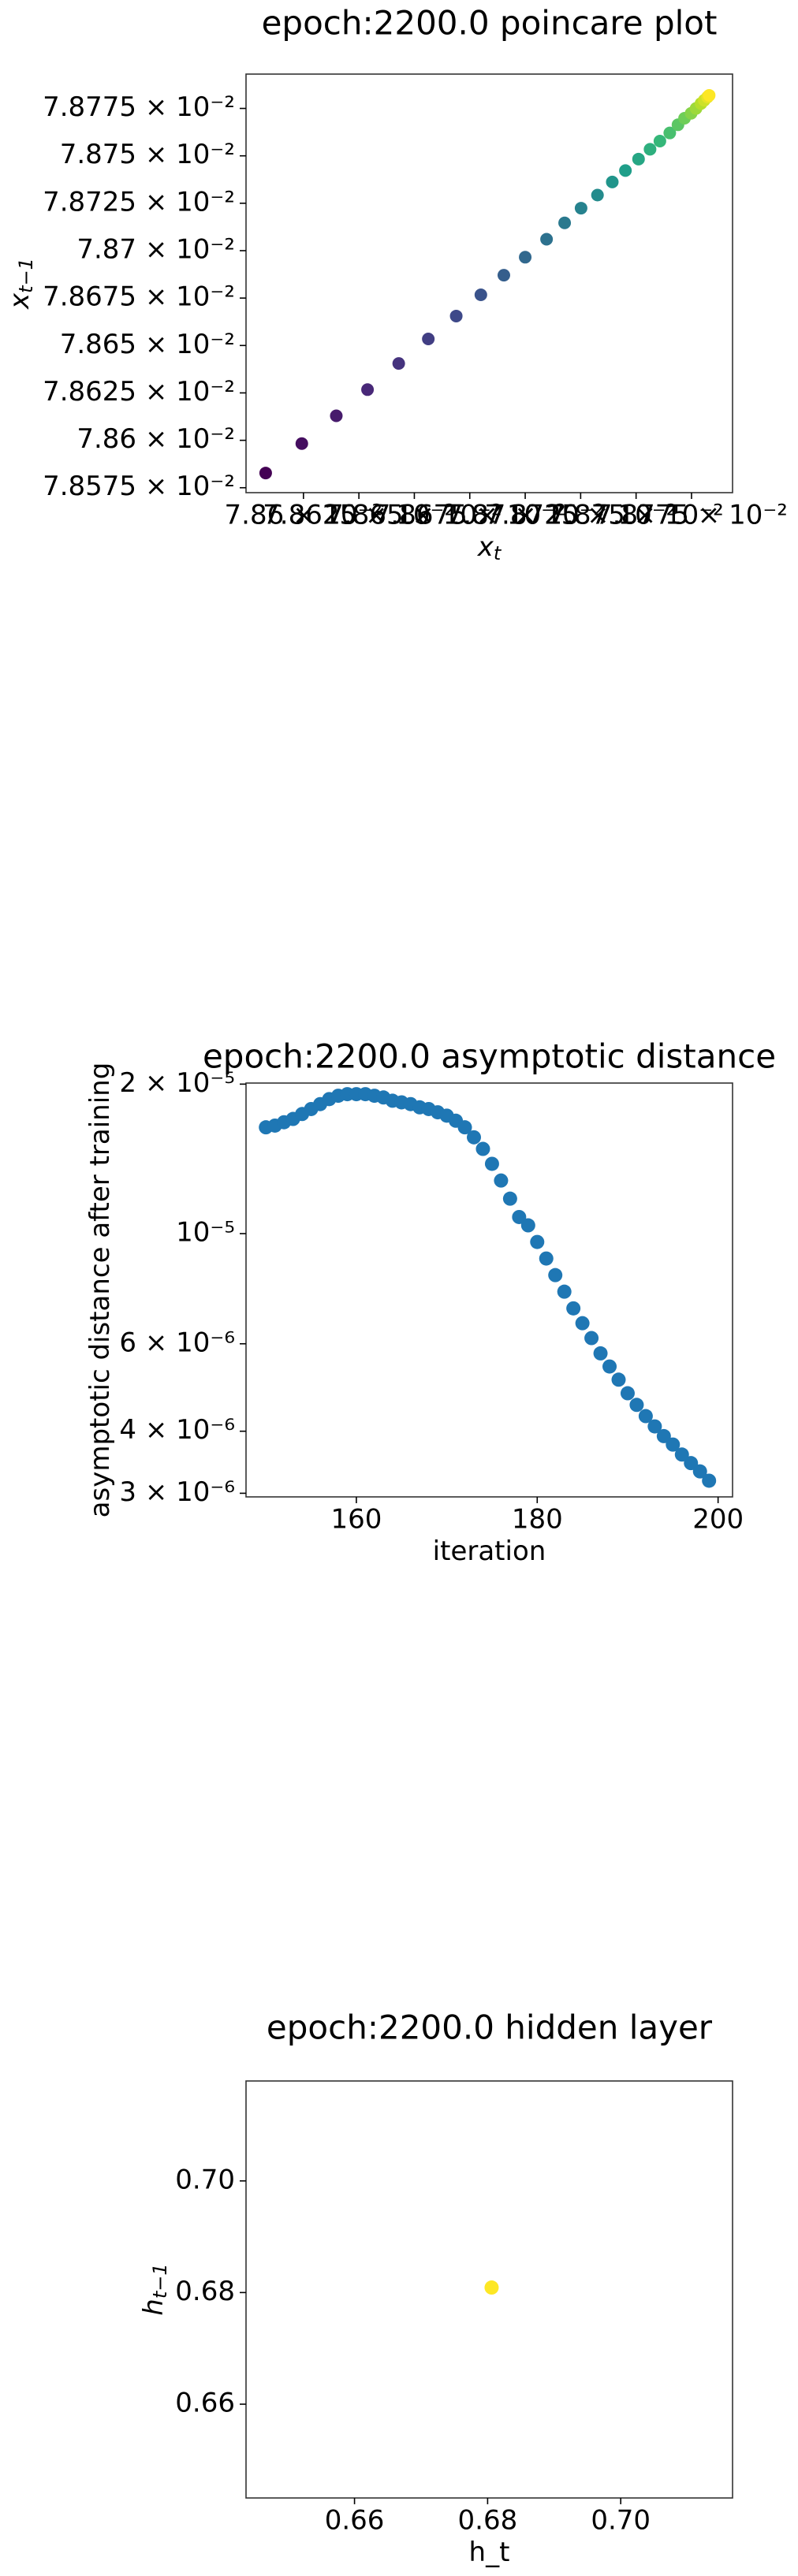 This screenshot has height=2576, width=798. I want to click on chart-title: epoch:2200.0 hidden layer, so click(490, 2027).